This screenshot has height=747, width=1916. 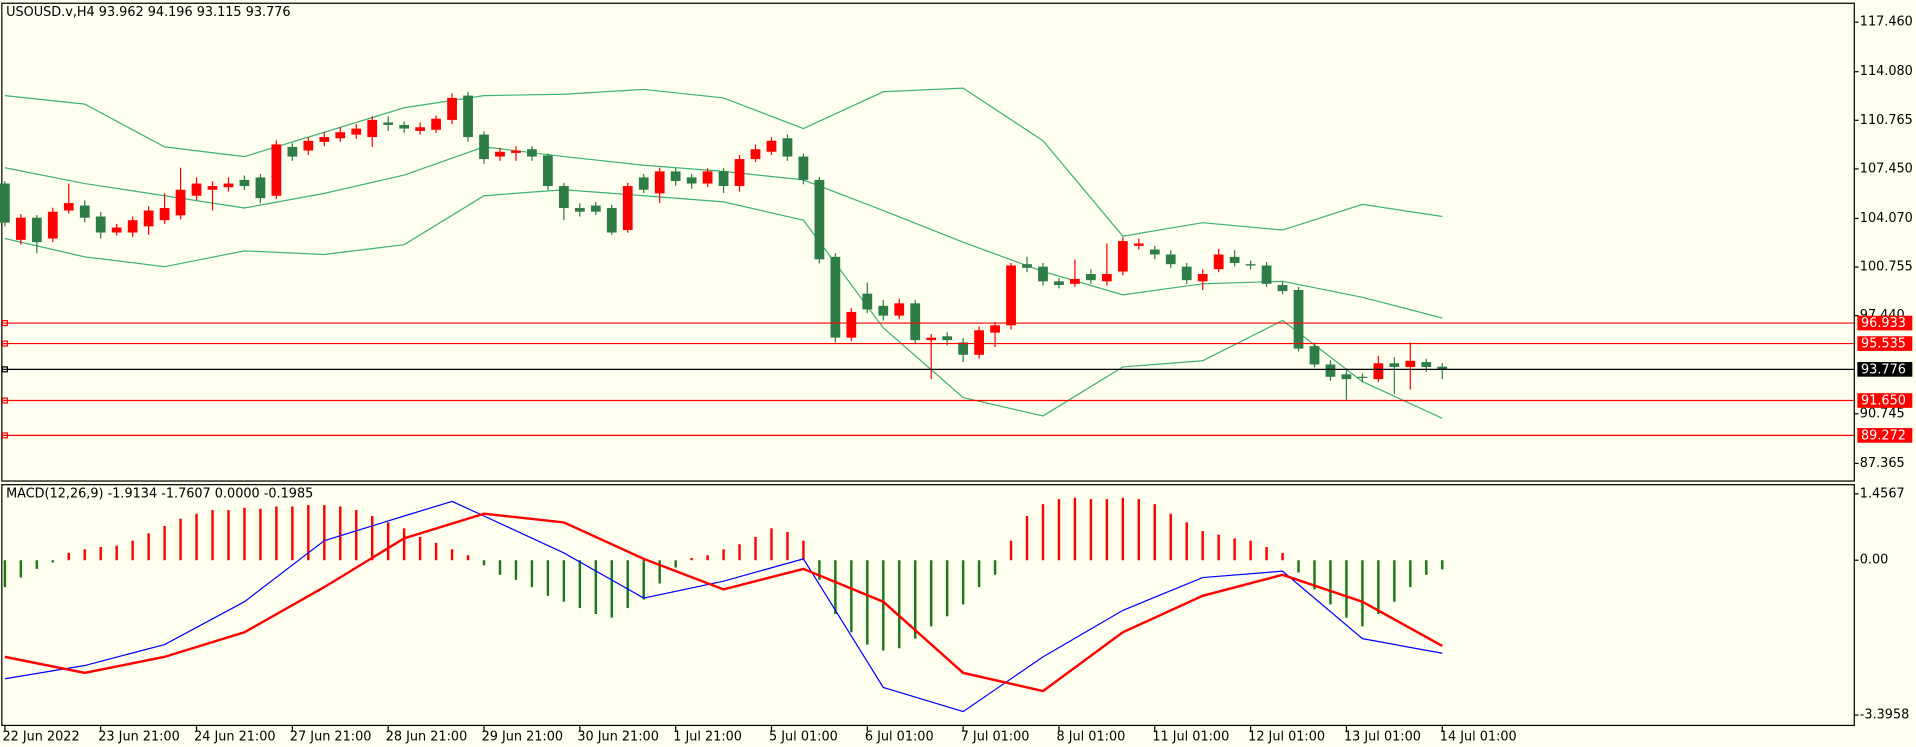 I want to click on y-tick-label: 0.00, so click(x=1874, y=560).